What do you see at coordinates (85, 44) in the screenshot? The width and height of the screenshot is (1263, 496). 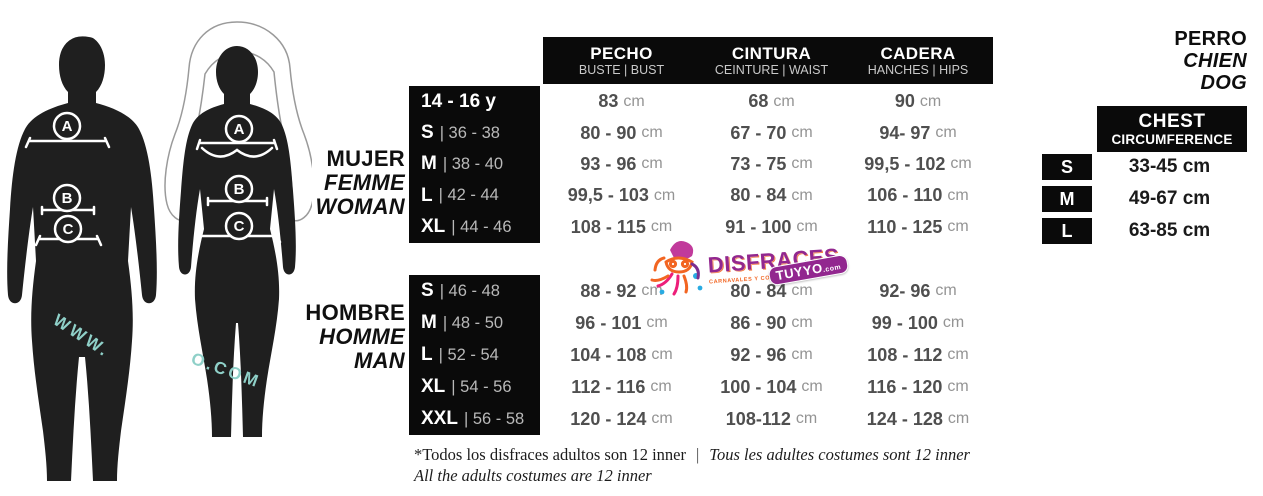 I see `male-hair` at bounding box center [85, 44].